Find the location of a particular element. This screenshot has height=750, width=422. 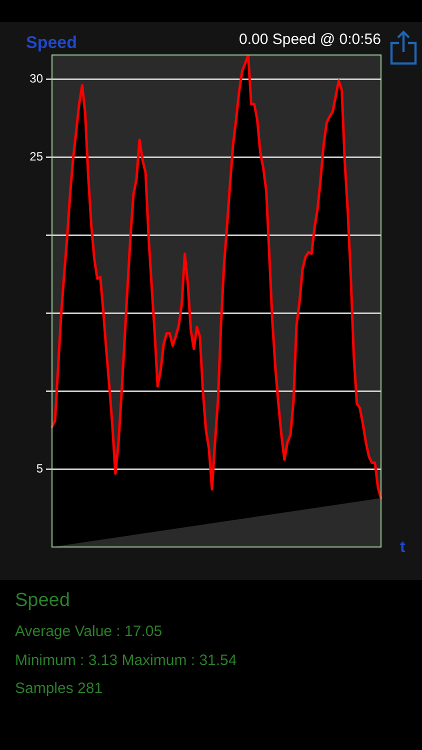

text: Speed is located at coordinates (42, 601).